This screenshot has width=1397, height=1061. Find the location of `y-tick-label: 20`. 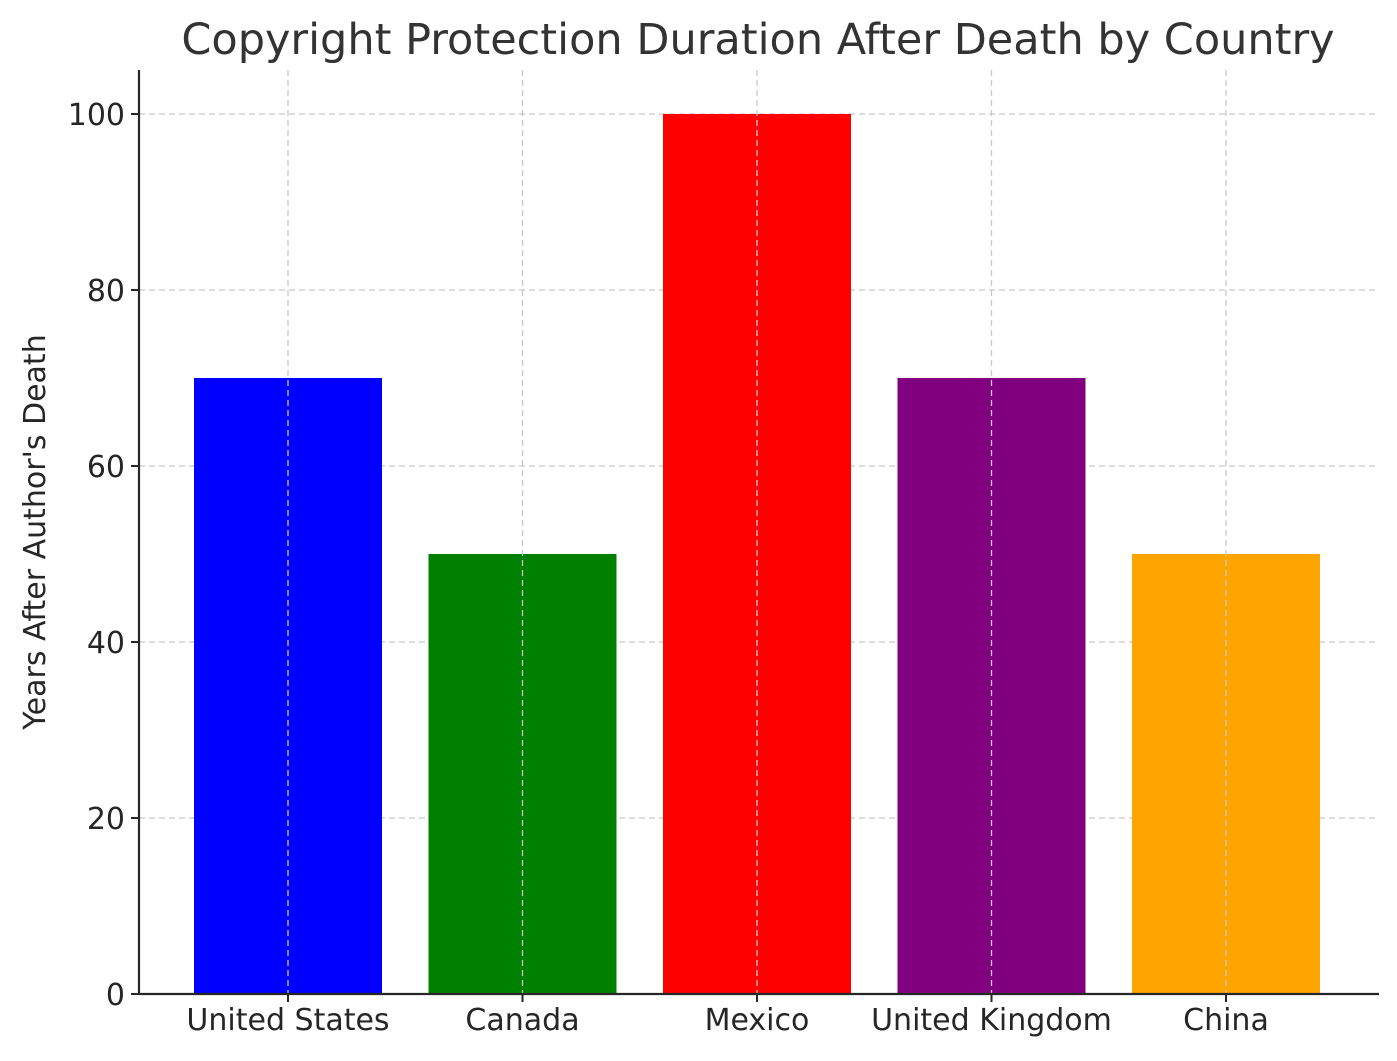

y-tick-label: 20 is located at coordinates (106, 819).